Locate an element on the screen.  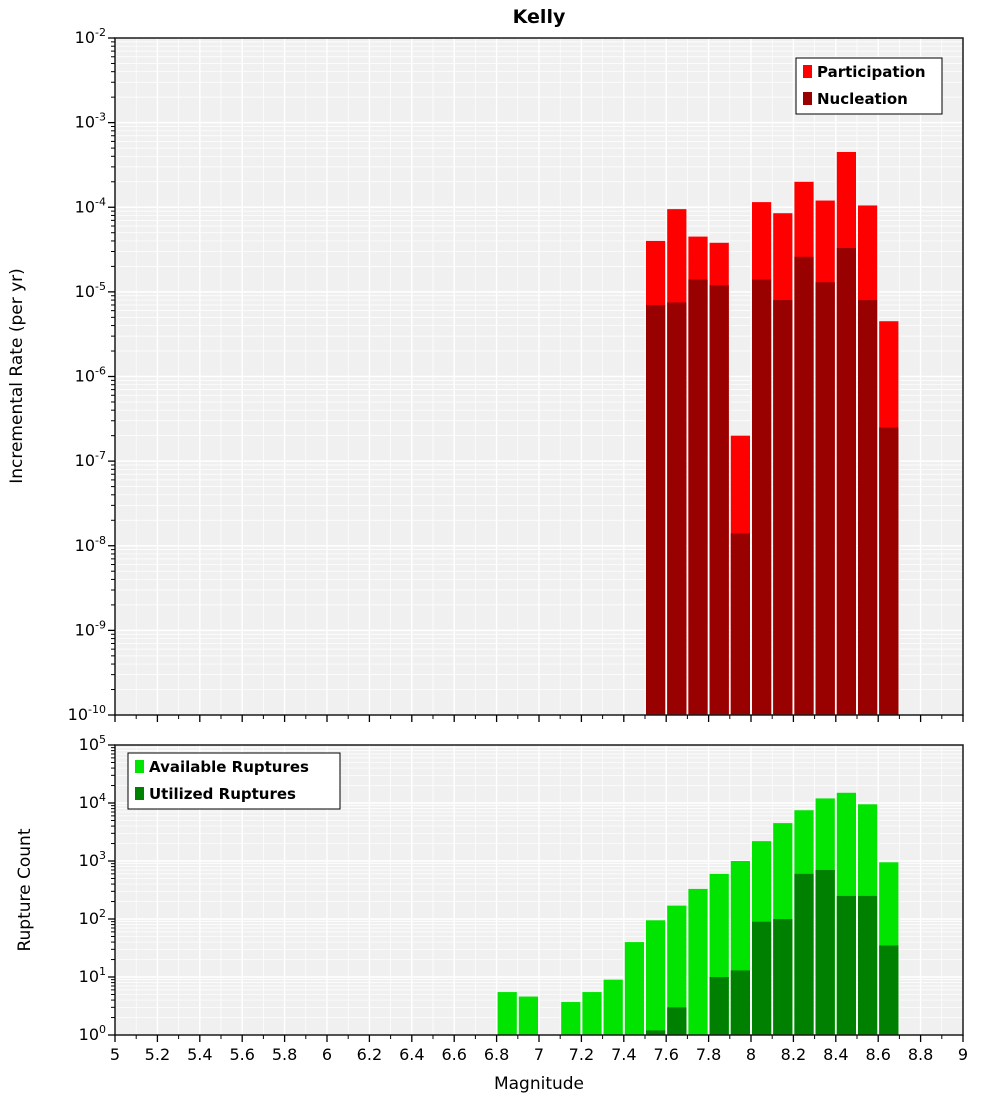
legend-ruptures: Available Ruptures Utilized Ruptures is located at coordinates (234, 781).